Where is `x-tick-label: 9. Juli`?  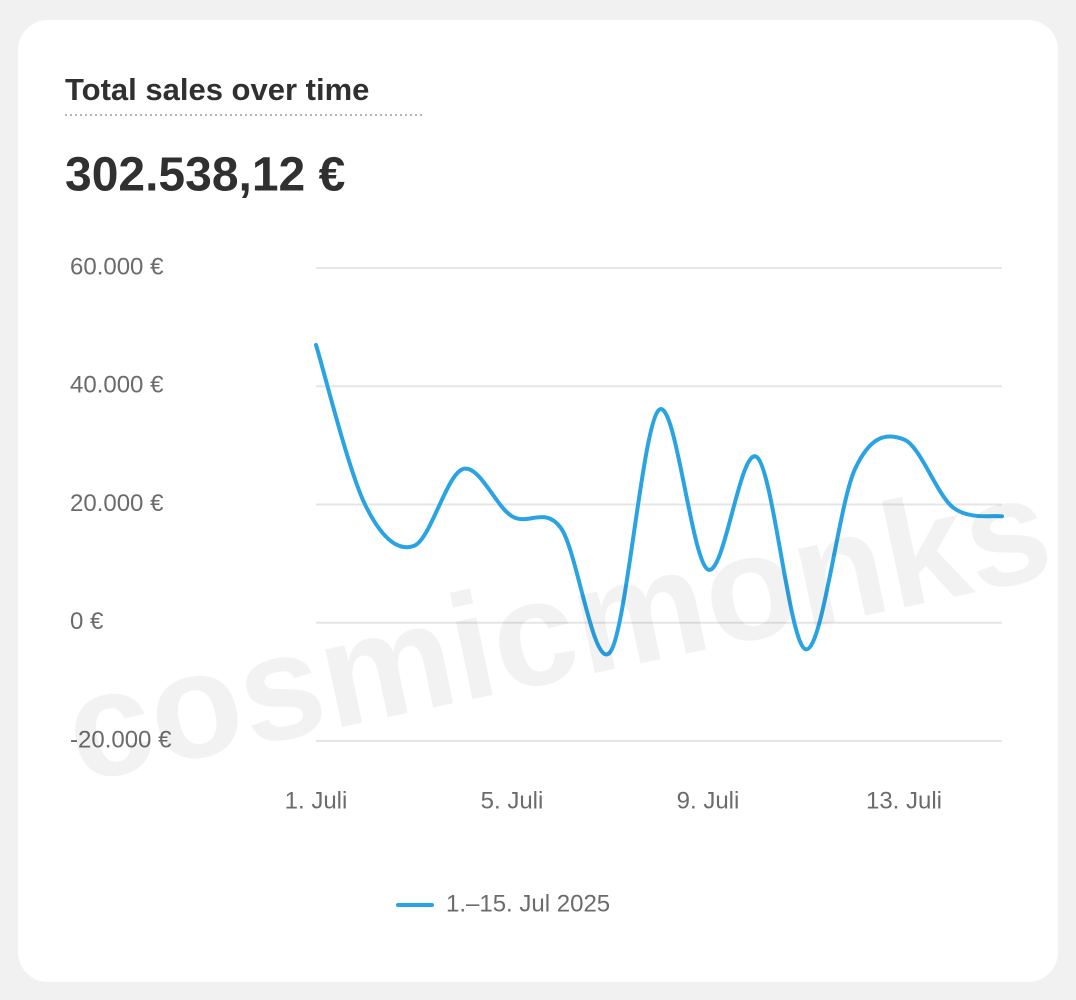 x-tick-label: 9. Juli is located at coordinates (708, 800).